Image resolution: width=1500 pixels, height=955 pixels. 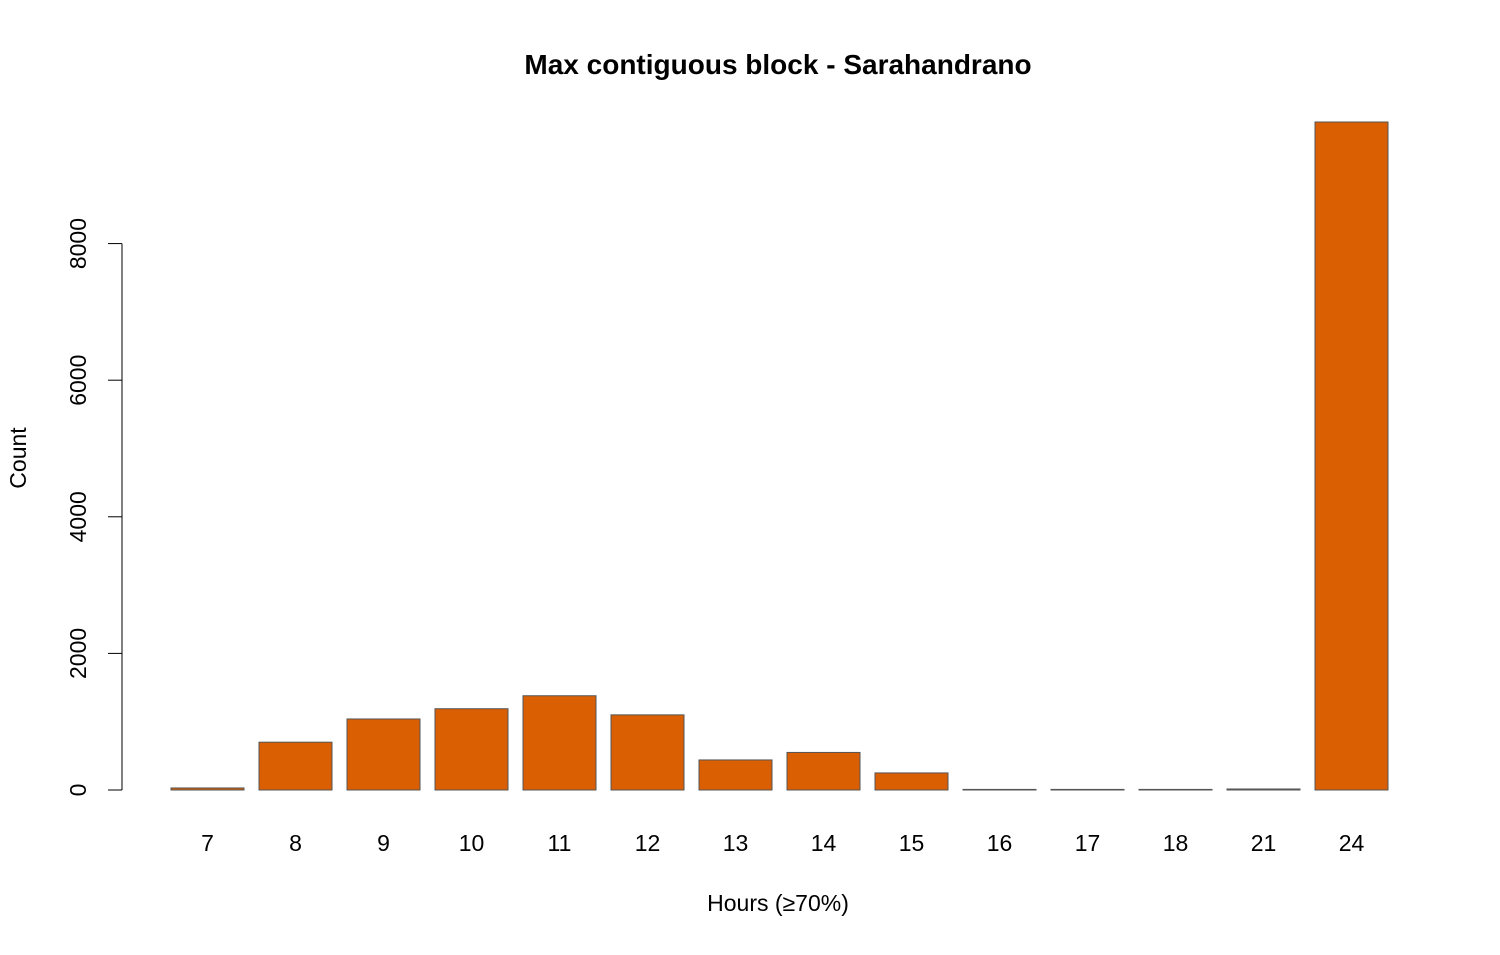 I want to click on x-tick-label: 11, so click(x=560, y=843).